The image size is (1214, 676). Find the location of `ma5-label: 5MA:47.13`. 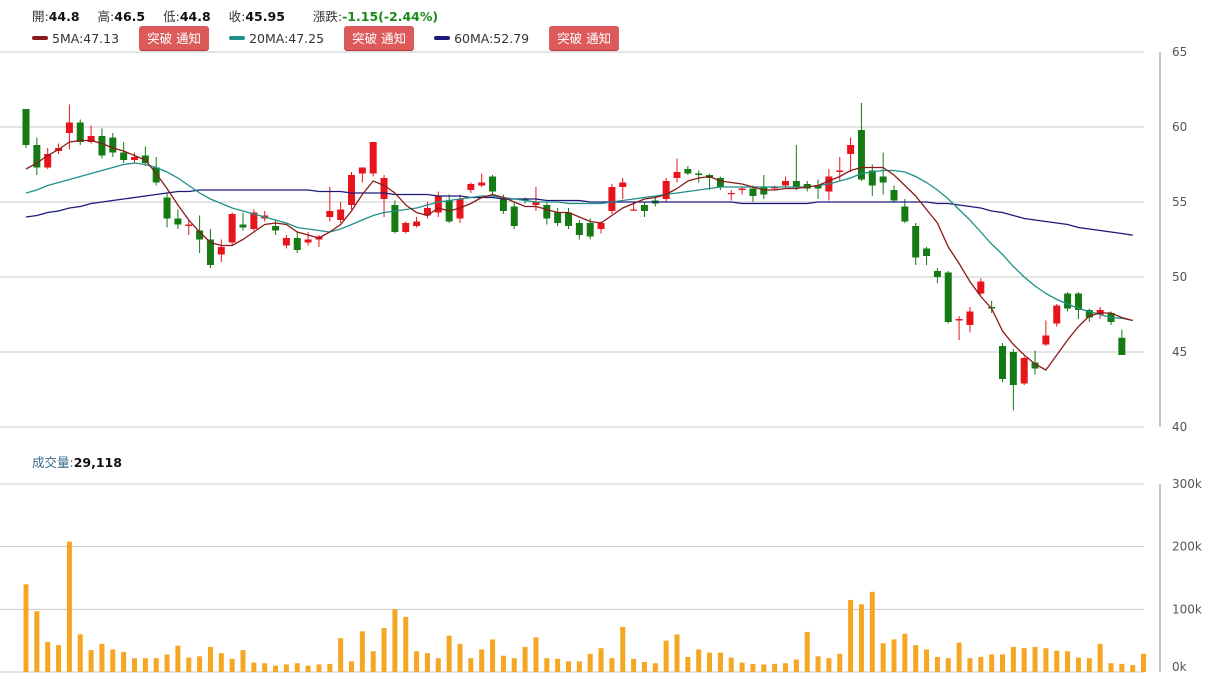

ma5-label: 5MA:47.13 is located at coordinates (86, 38).